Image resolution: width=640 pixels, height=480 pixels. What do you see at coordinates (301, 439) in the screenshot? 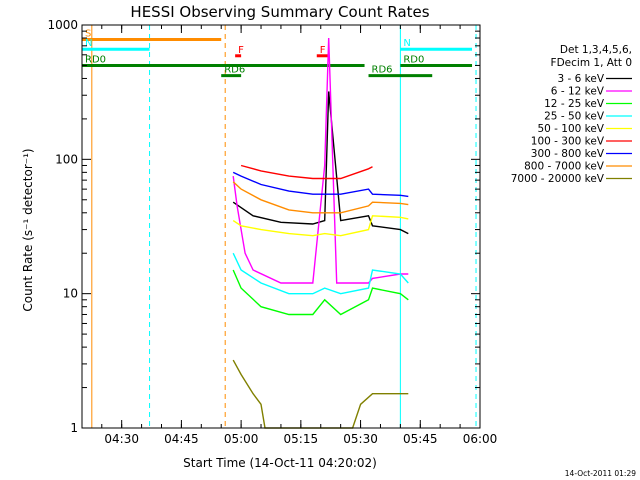
I see `x-tick-label-3: 05:15` at bounding box center [301, 439].